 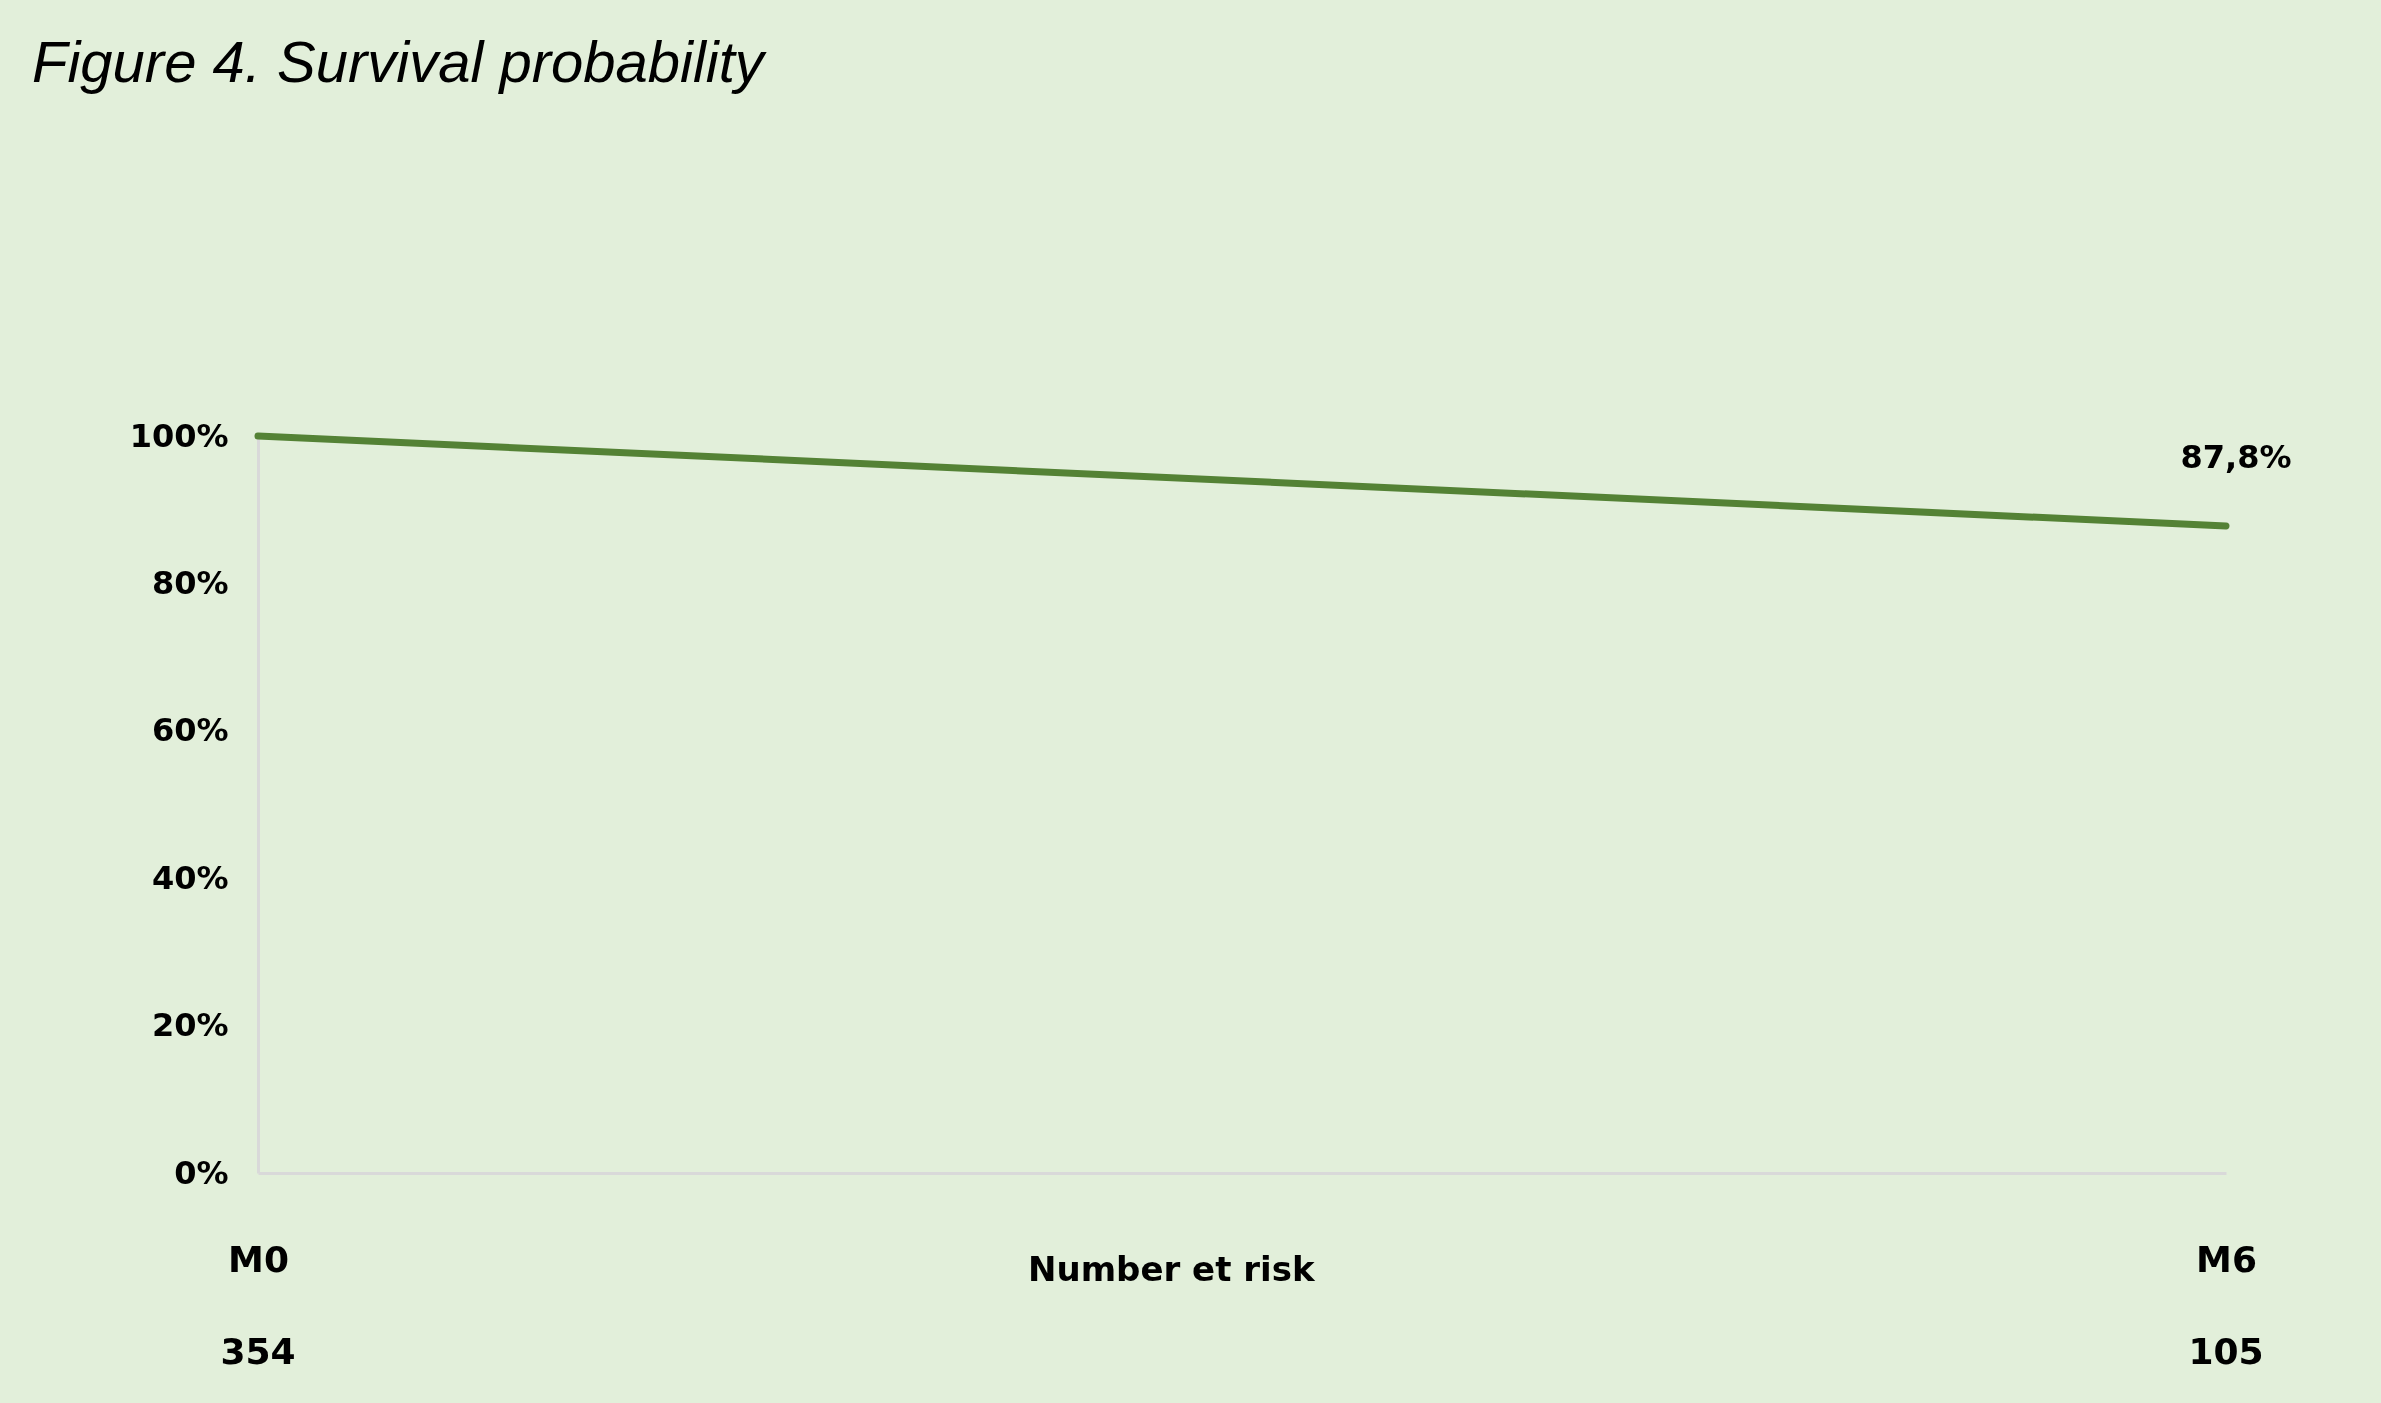 I want to click on y-tick-label: 20%, so click(x=190, y=1025).